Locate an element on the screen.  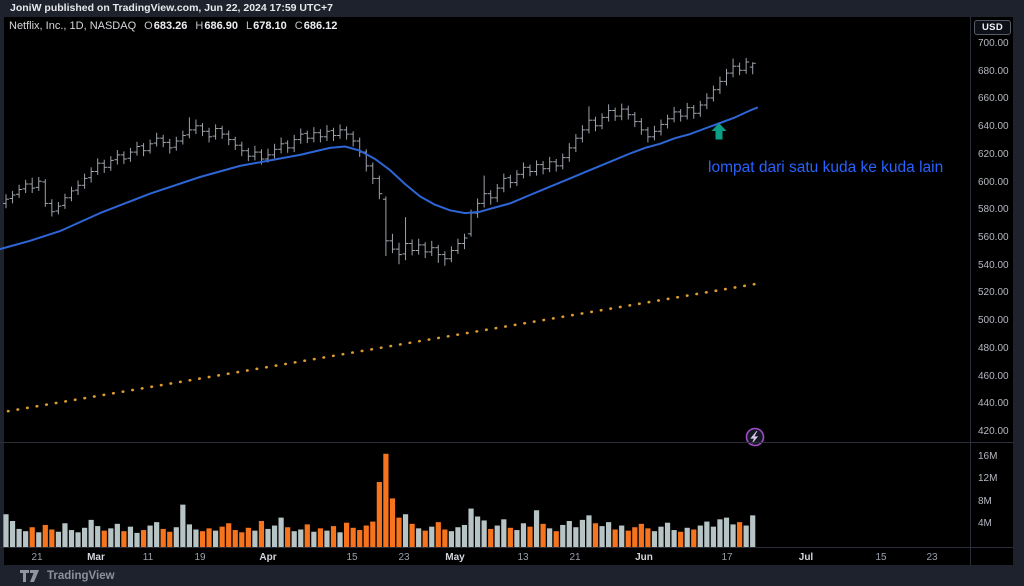
svg-text: 17 is located at coordinates (727, 557).